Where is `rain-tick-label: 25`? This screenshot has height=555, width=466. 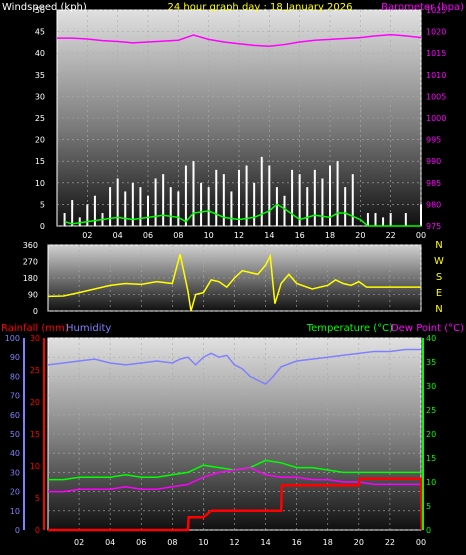 rain-tick-label: 25 is located at coordinates (35, 370).